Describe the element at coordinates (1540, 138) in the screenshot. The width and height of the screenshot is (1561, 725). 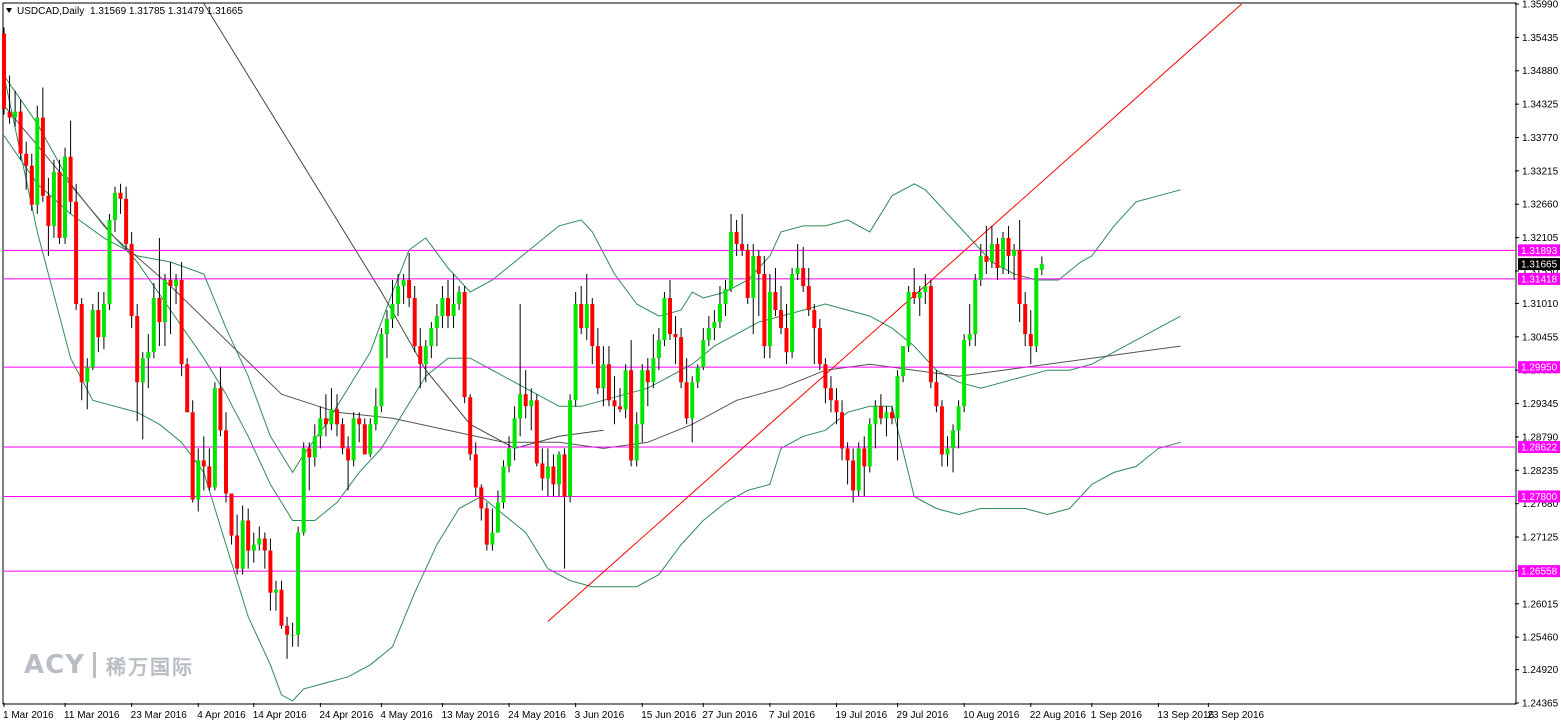
I see `price-tick-label: 1.33770` at that location.